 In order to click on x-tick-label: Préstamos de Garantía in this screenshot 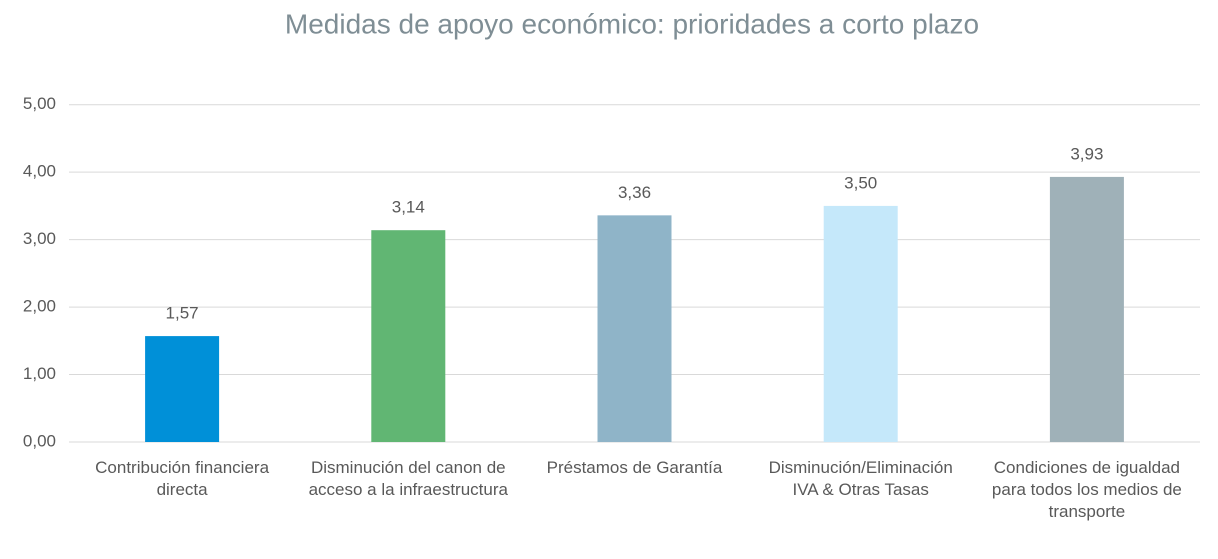, I will do `click(634, 467)`.